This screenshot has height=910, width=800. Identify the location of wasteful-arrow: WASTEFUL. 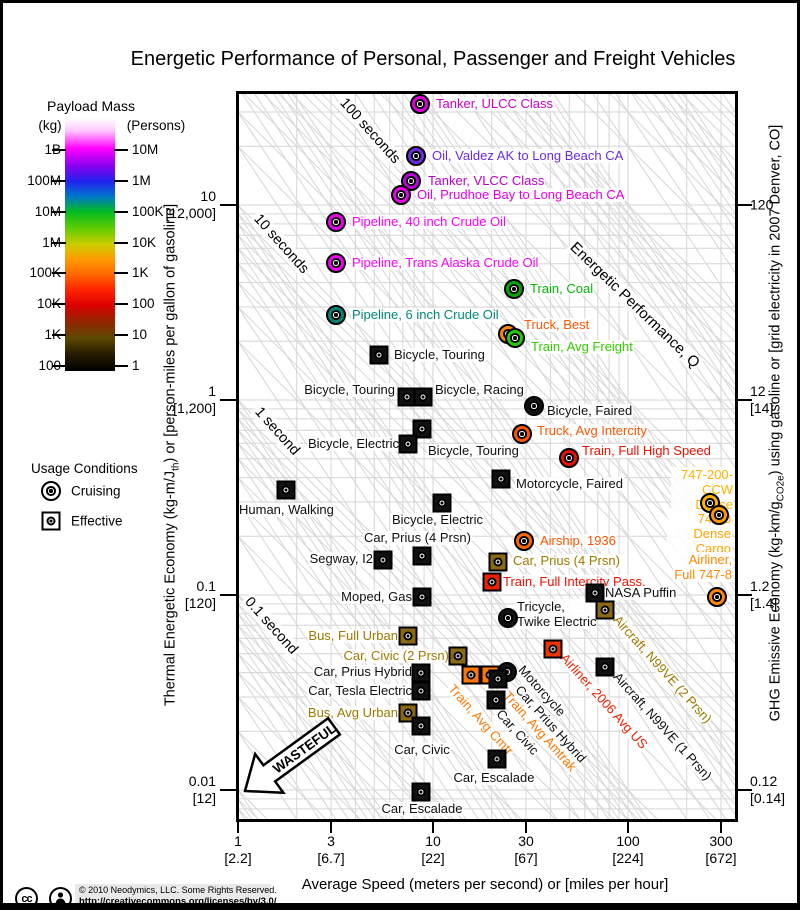
(292, 755).